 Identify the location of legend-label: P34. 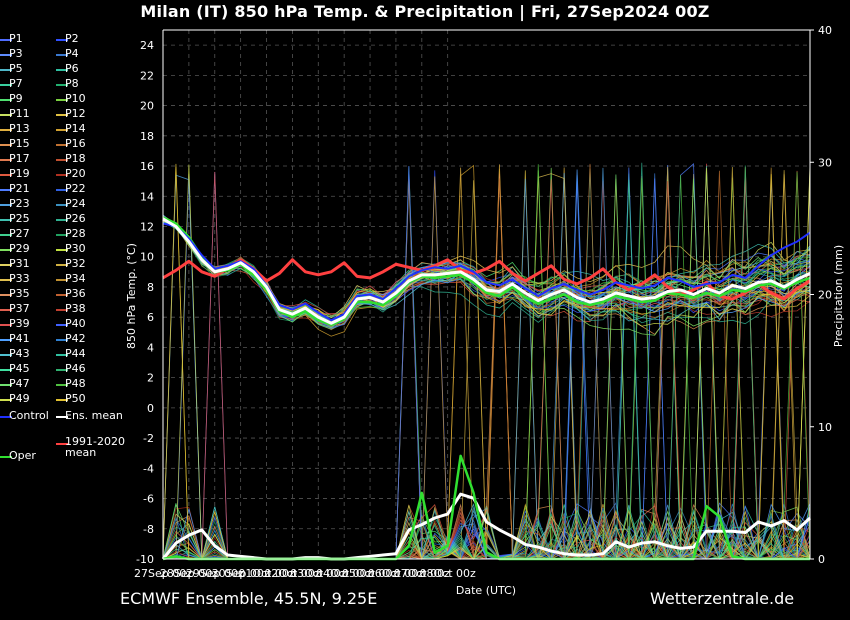
(75, 278).